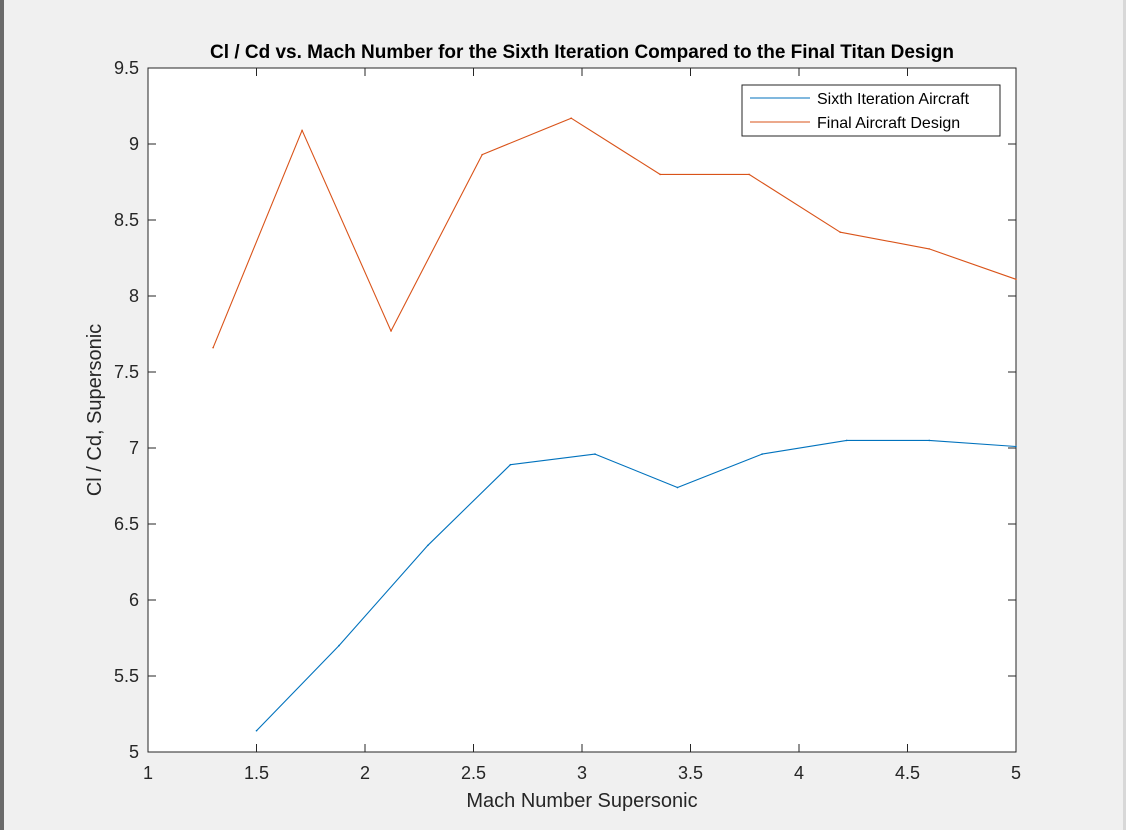  Describe the element at coordinates (148, 773) in the screenshot. I see `x-tick-label-1: 1` at that location.